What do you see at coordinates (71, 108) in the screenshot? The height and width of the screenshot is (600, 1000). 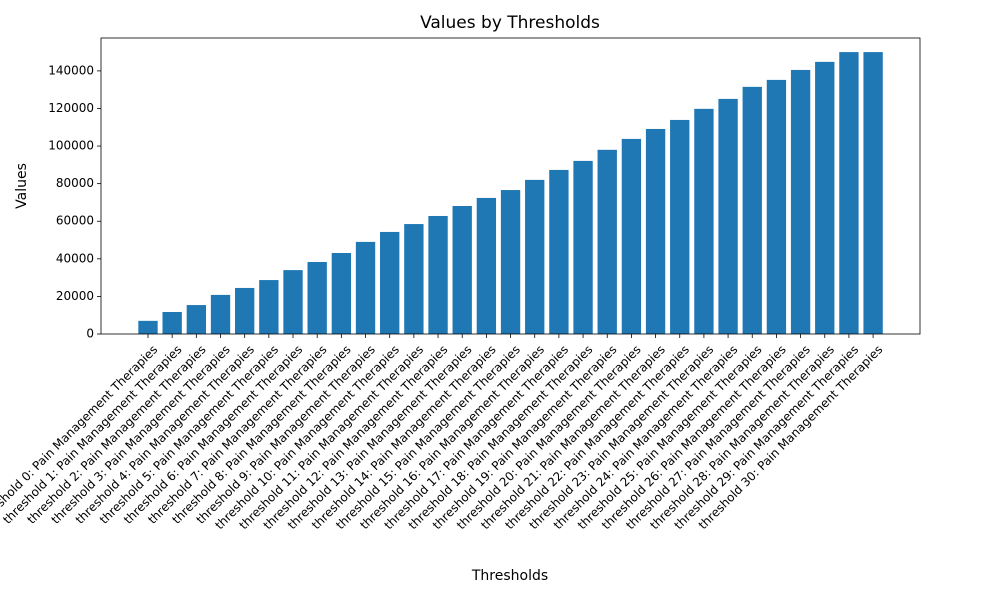 I see `y-tick-label: 120000` at bounding box center [71, 108].